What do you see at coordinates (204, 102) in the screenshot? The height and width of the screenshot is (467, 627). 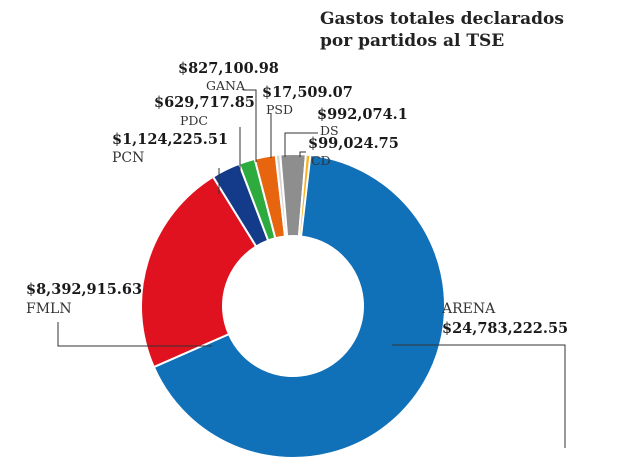 I see `label-pdc-value: $629,717.85` at bounding box center [204, 102].